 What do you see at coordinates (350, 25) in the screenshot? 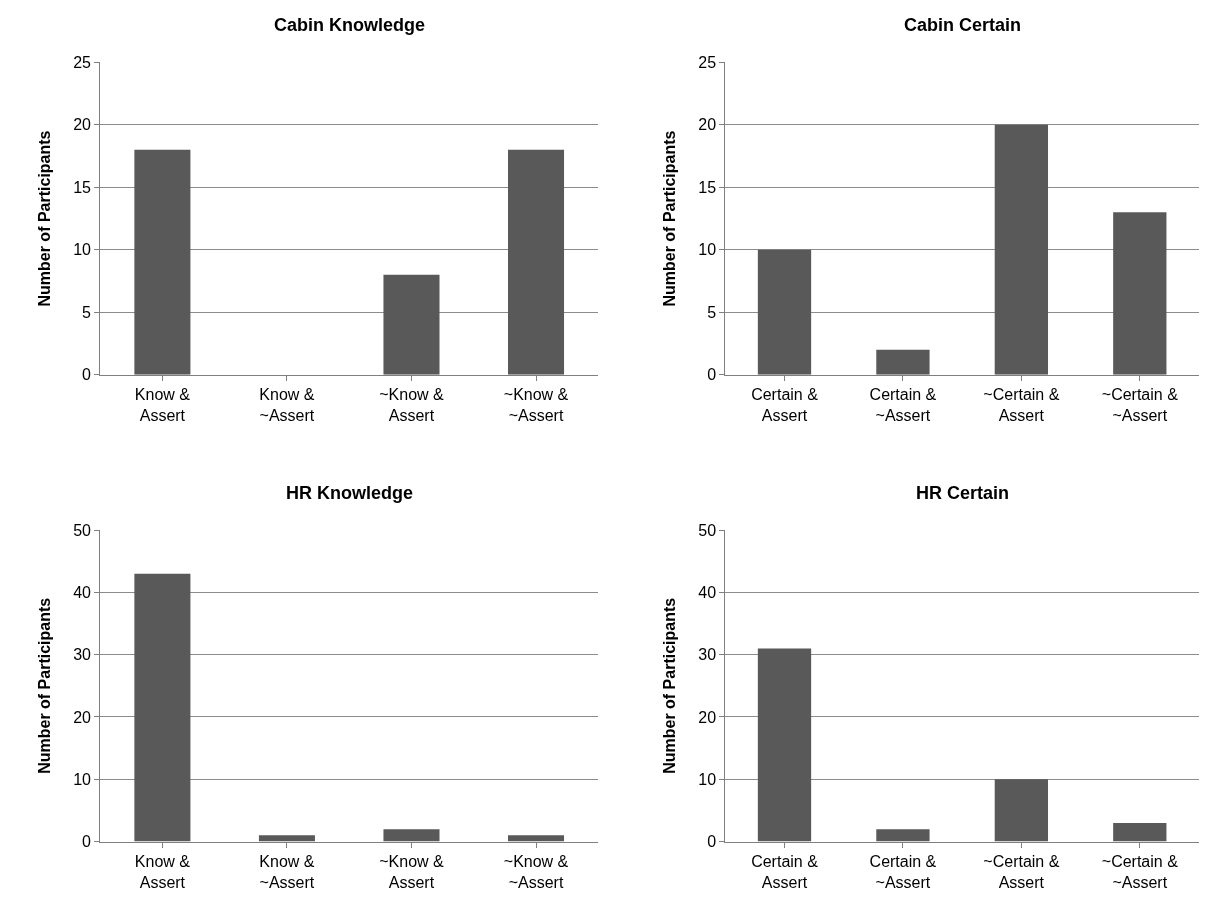
I see `chart-title: Cabin Knowledge` at bounding box center [350, 25].